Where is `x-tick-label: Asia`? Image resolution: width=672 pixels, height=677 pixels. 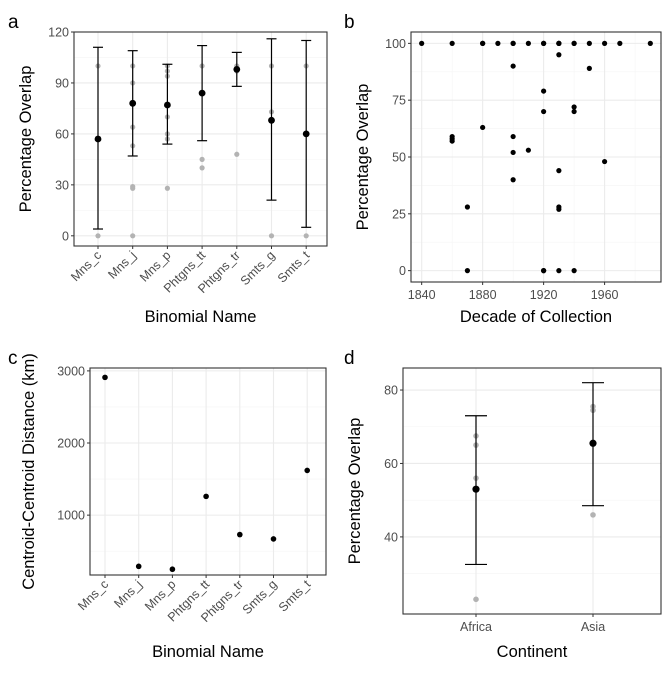
x-tick-label: Asia is located at coordinates (593, 627).